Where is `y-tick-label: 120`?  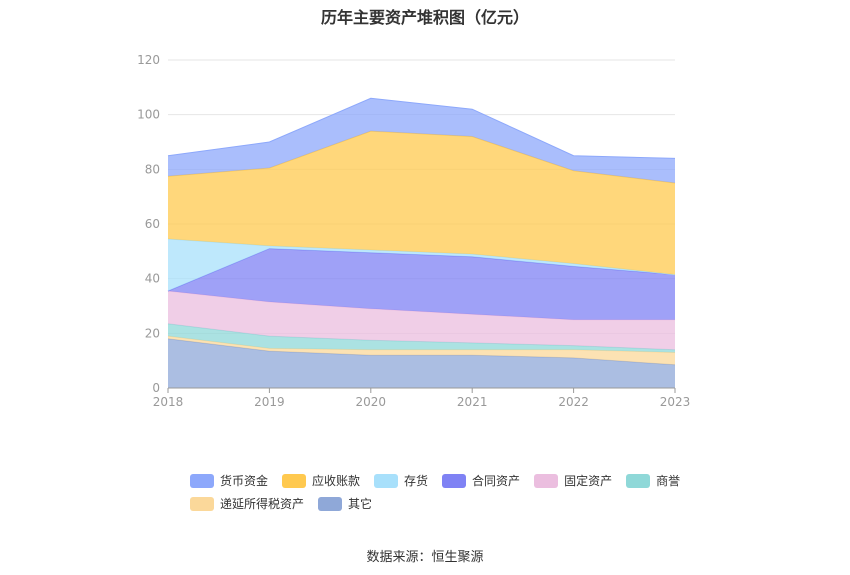 y-tick-label: 120 is located at coordinates (148, 60).